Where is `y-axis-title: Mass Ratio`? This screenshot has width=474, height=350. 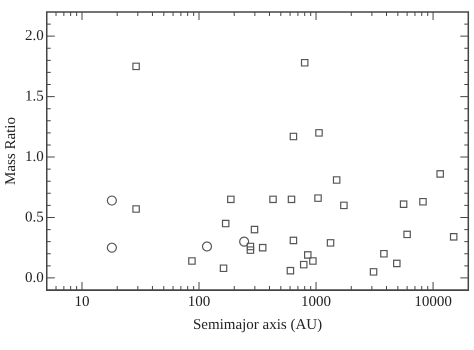 y-axis-title: Mass Ratio is located at coordinates (10, 151).